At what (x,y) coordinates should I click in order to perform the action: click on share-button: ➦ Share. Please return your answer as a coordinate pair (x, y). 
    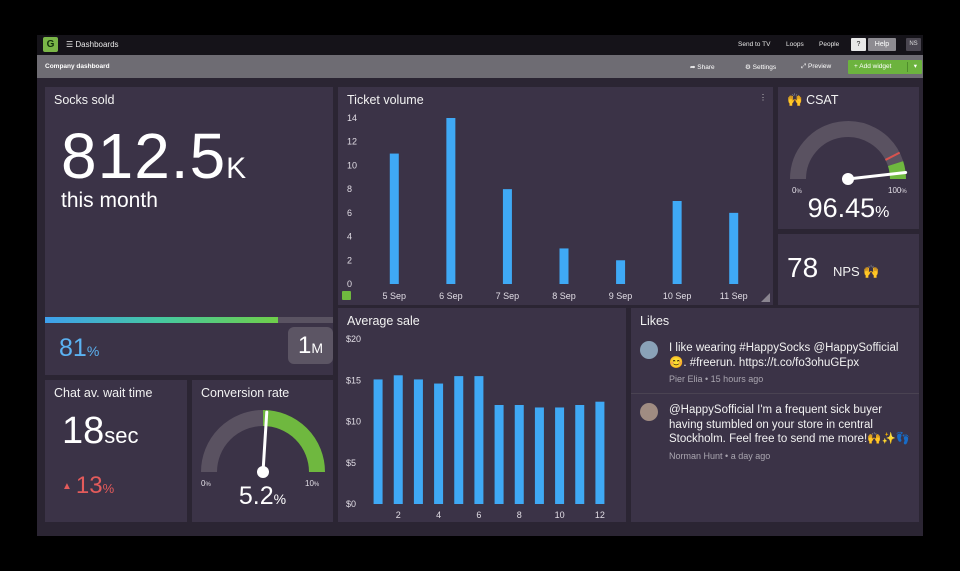
    Looking at the image, I should click on (702, 67).